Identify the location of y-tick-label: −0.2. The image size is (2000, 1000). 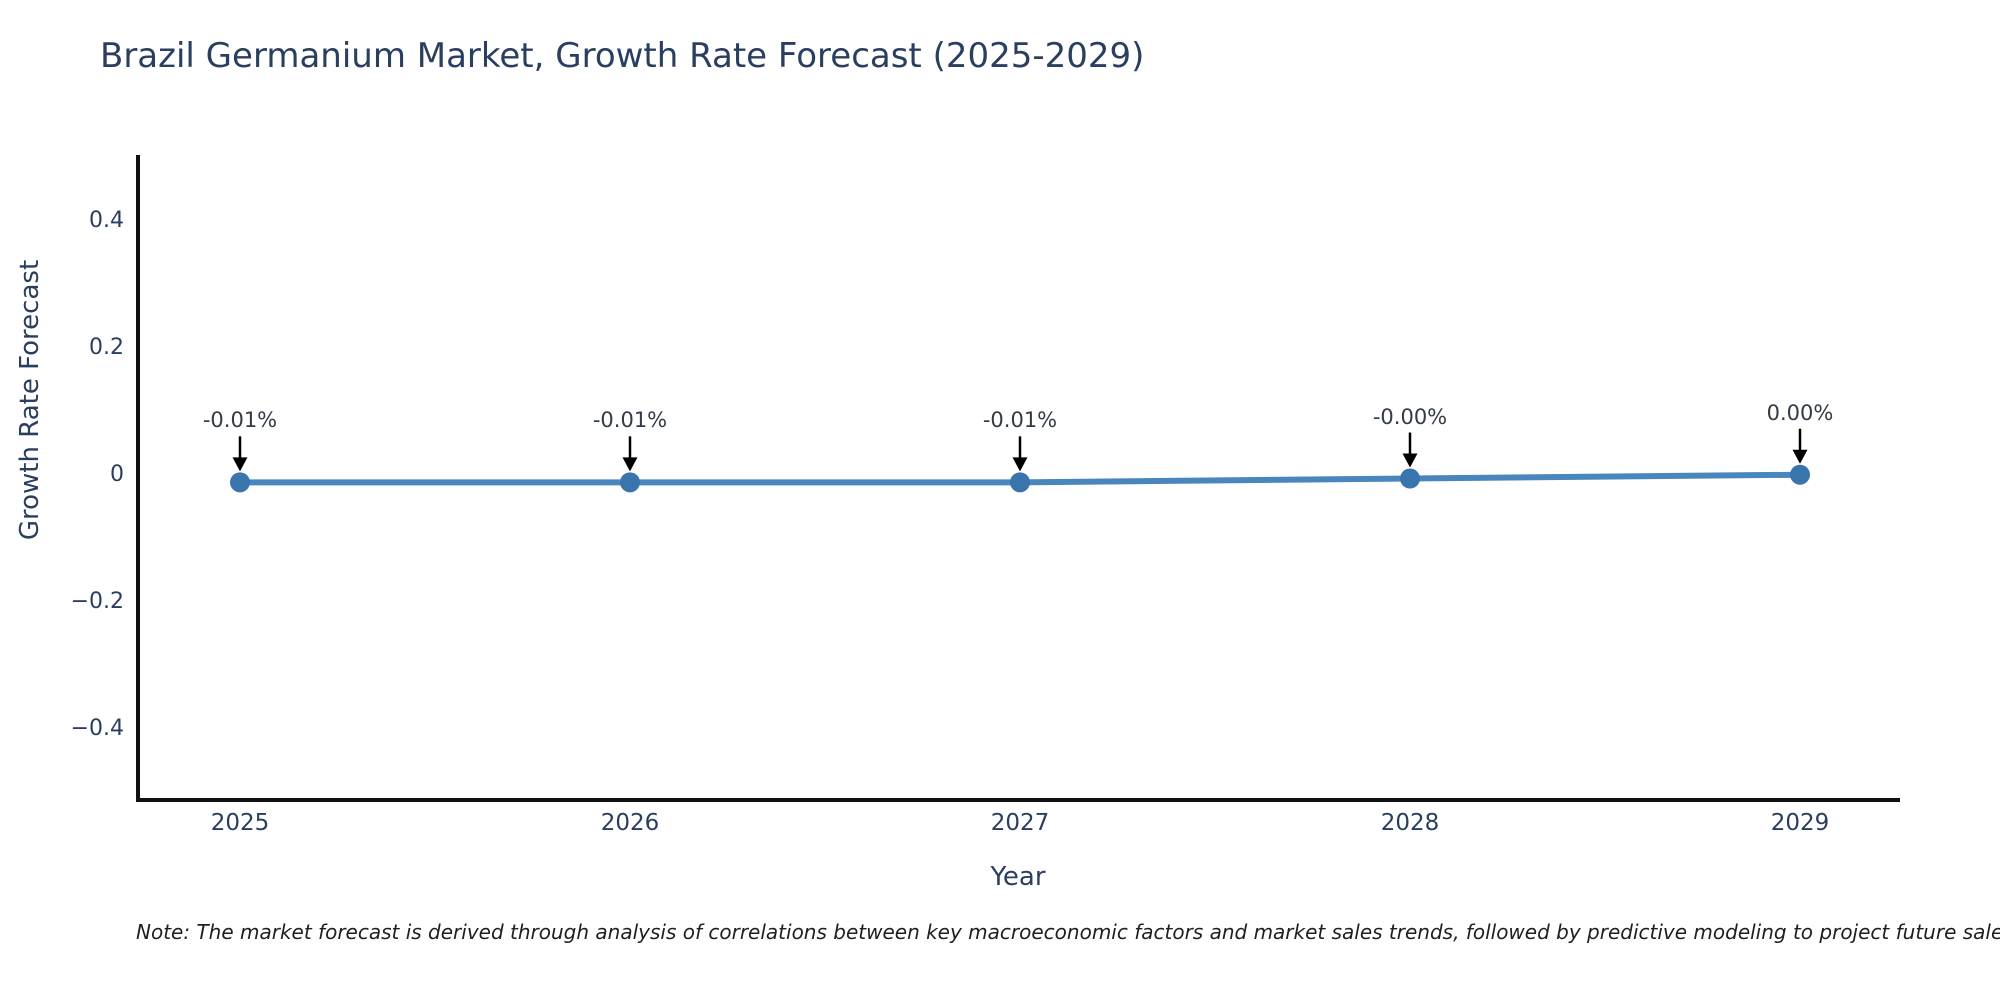
(97, 601).